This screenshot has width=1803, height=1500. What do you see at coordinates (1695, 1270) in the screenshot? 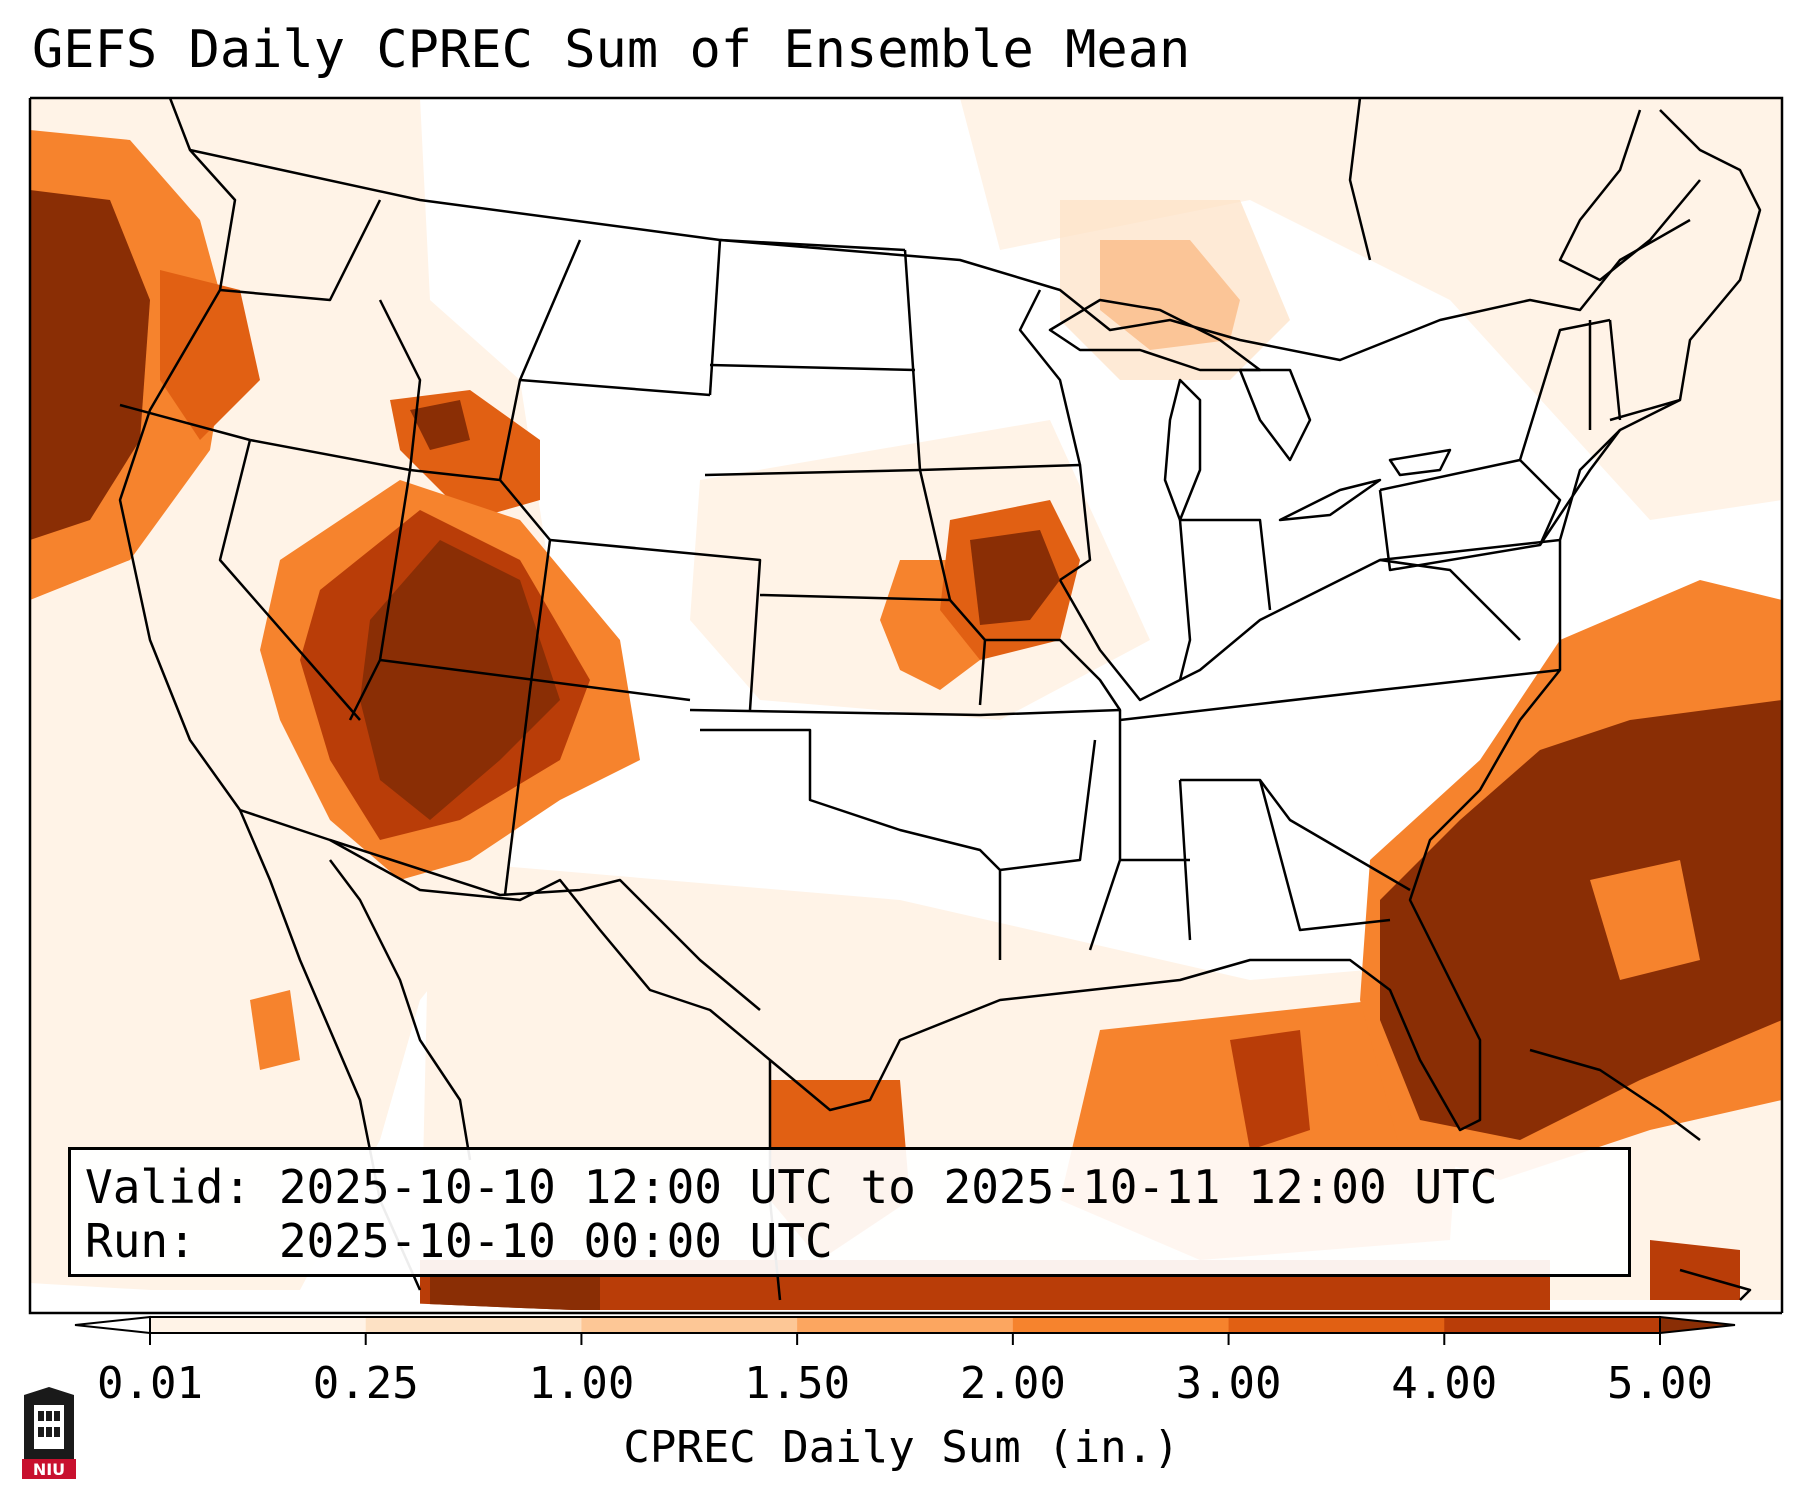
I see `precip-cuba` at bounding box center [1695, 1270].